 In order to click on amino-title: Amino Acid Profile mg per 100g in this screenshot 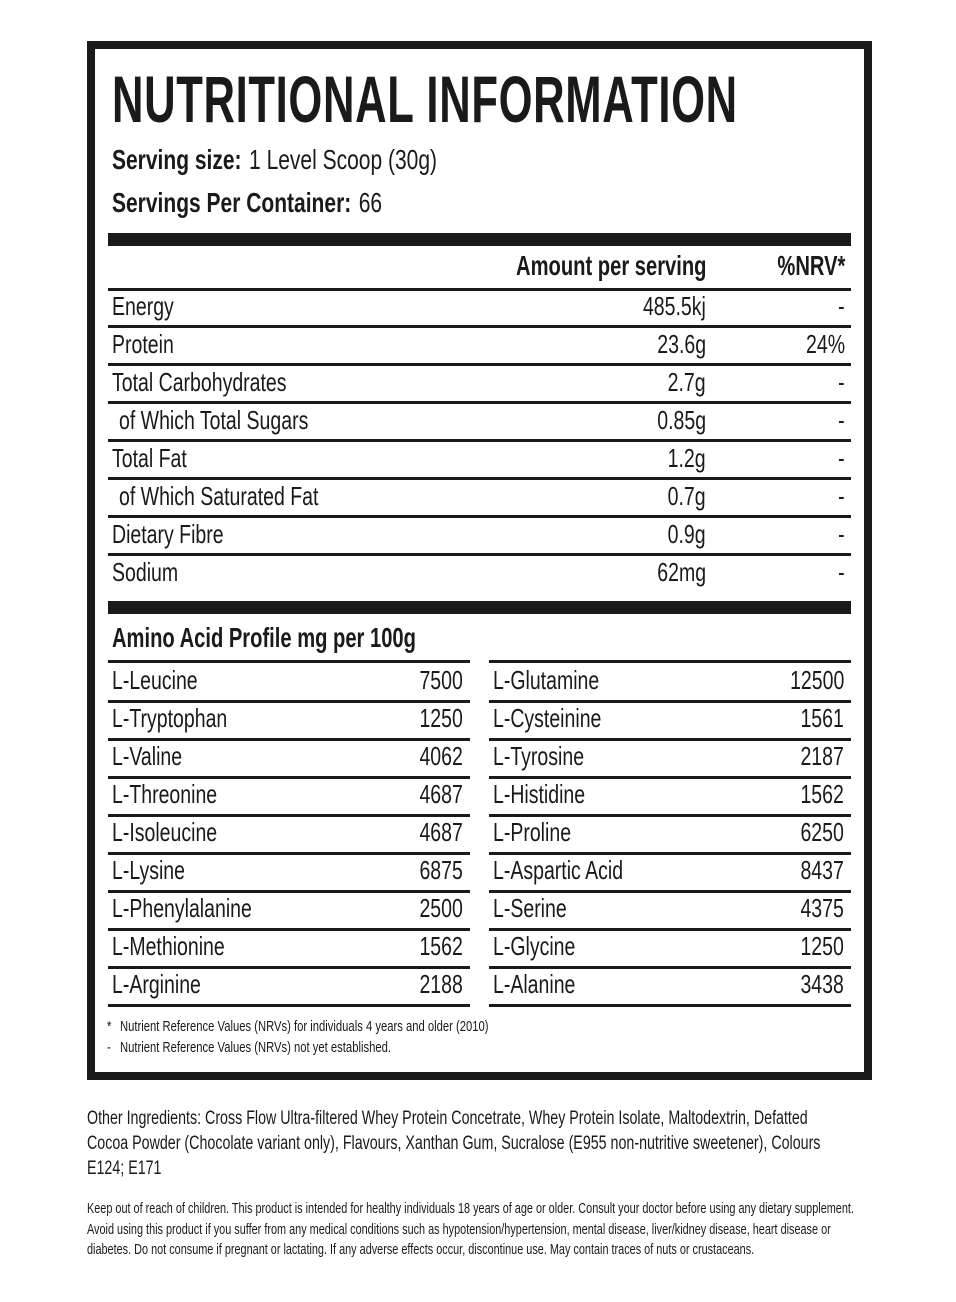, I will do `click(264, 638)`.